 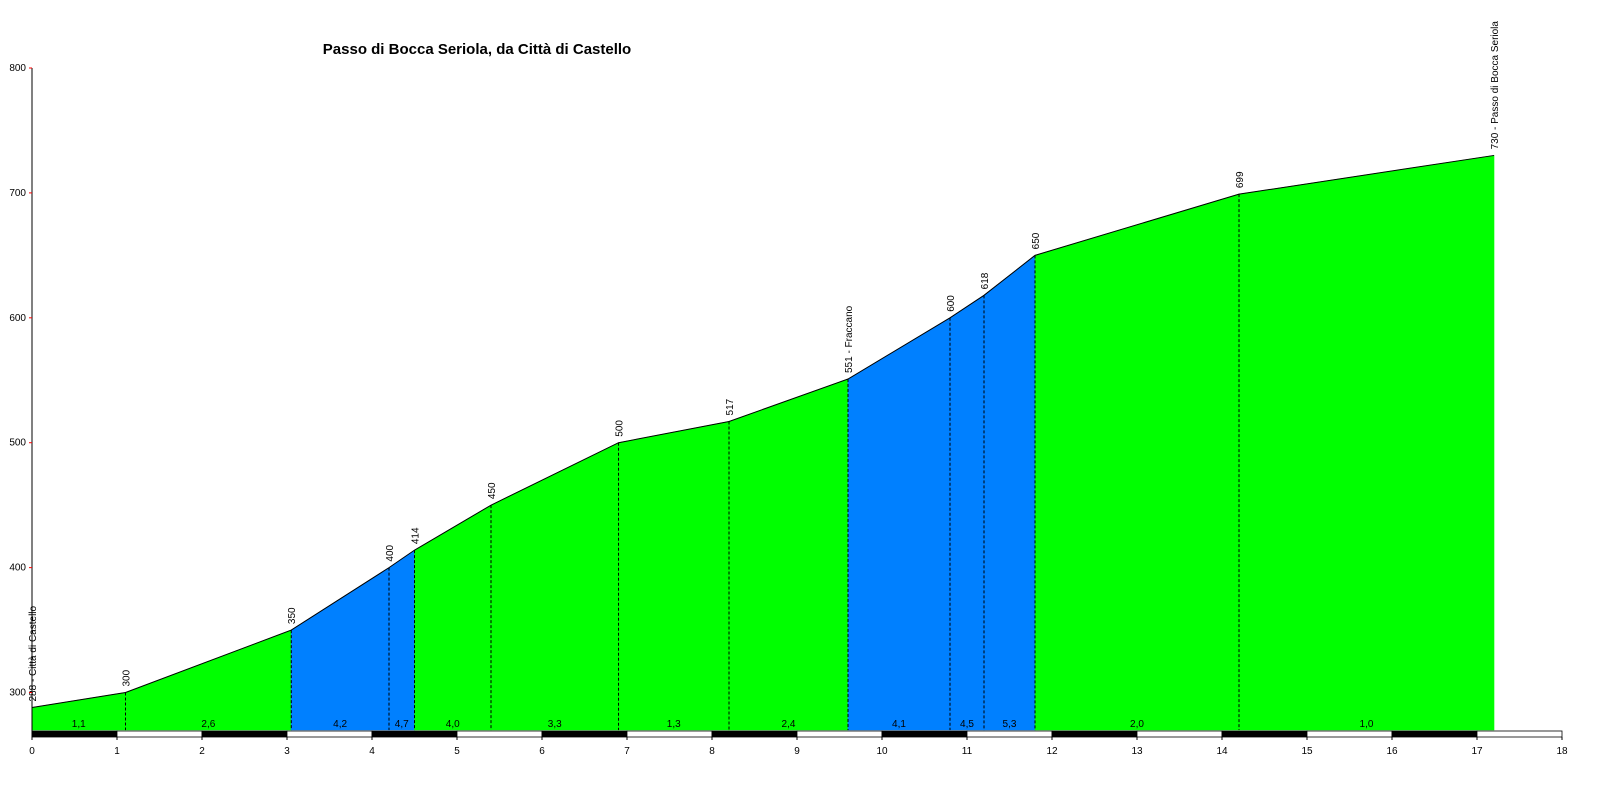 What do you see at coordinates (372, 751) in the screenshot?
I see `x-tick-label-4: 4` at bounding box center [372, 751].